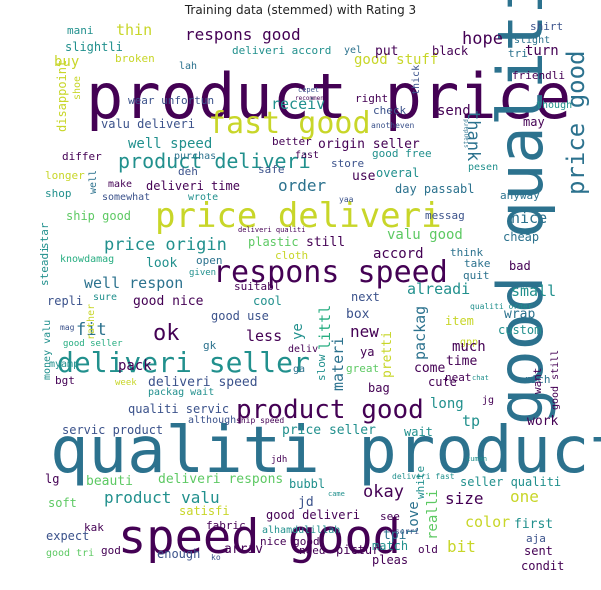  Describe the element at coordinates (536, 538) in the screenshot. I see `word-aja: aja` at that location.